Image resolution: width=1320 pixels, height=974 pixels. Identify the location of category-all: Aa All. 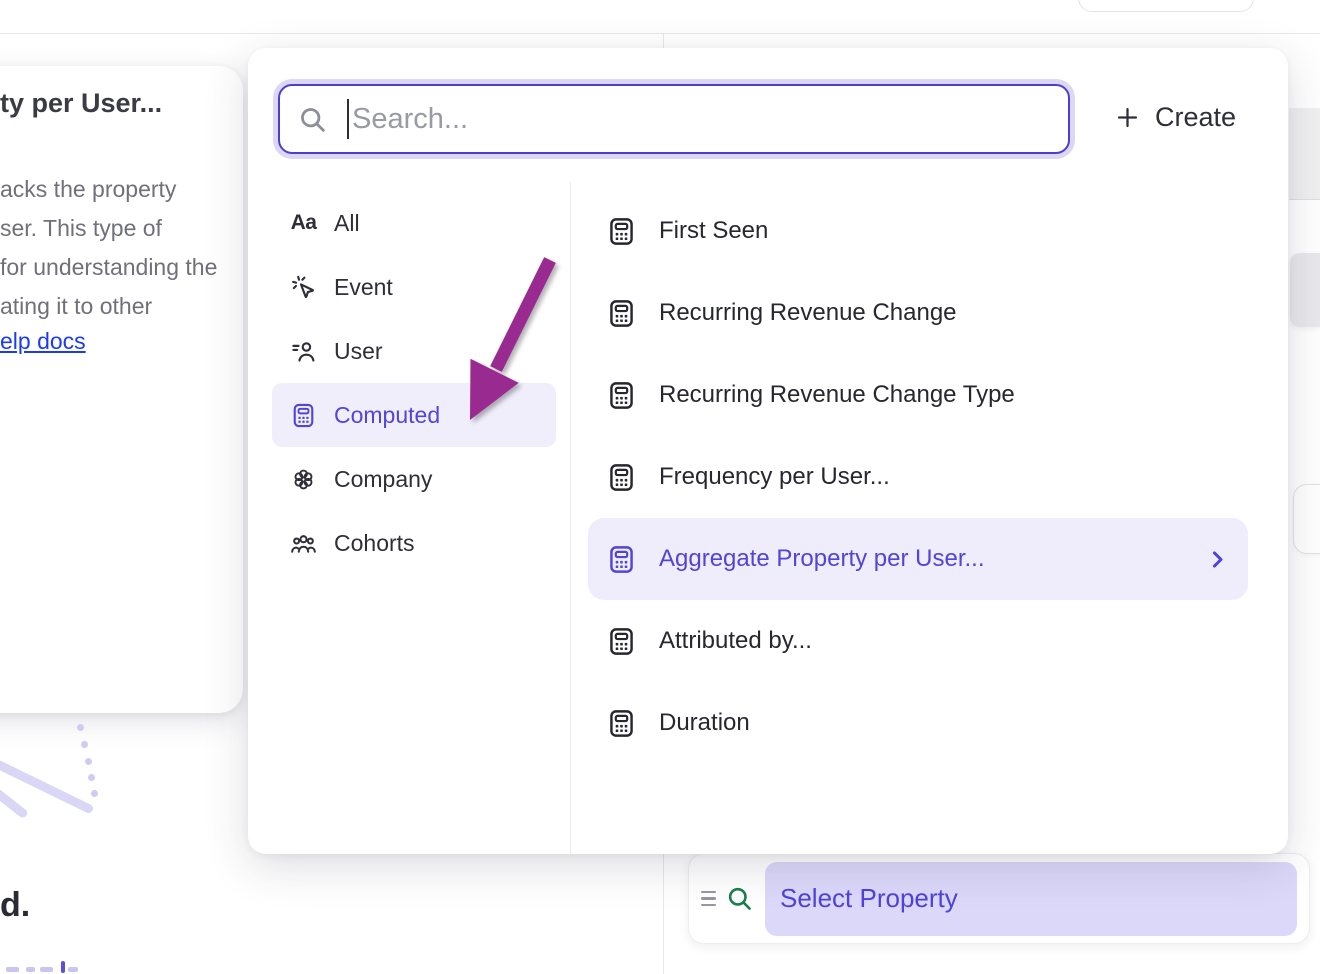
(325, 222).